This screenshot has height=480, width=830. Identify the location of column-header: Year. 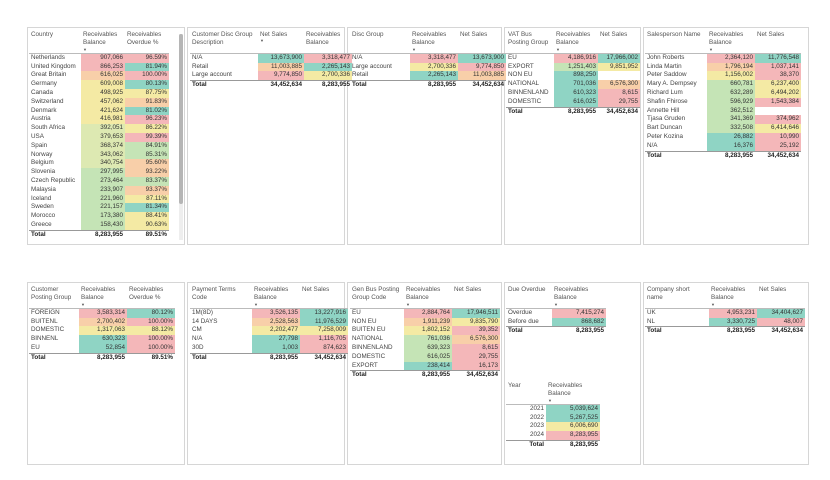
(526, 393).